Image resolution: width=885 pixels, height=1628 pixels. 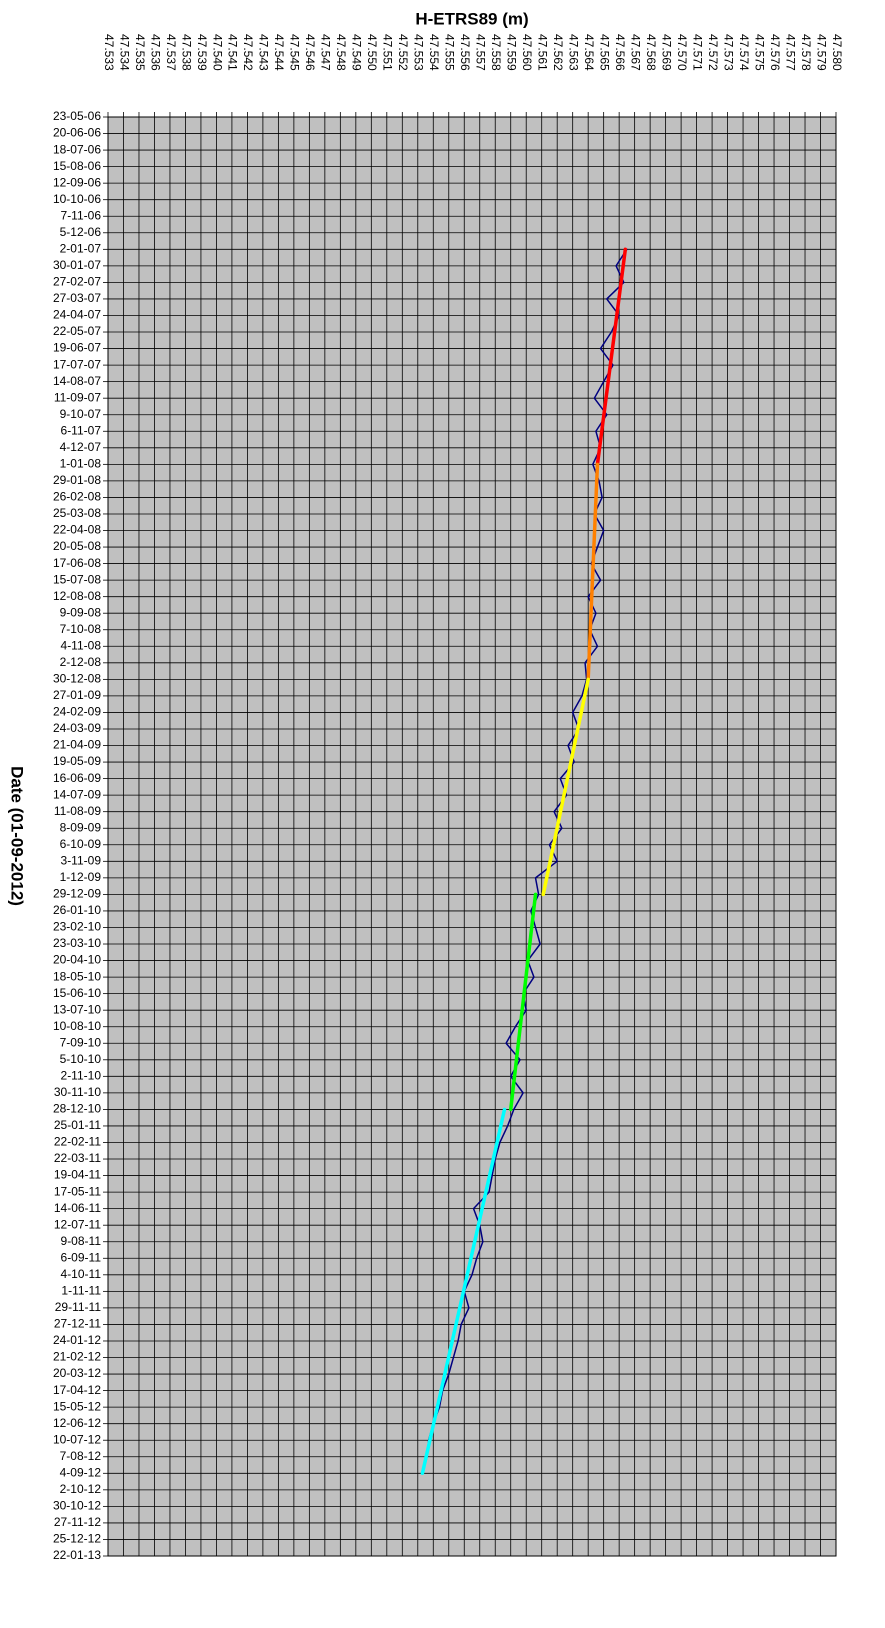 I want to click on x-tick-label: 47.557, so click(x=481, y=52).